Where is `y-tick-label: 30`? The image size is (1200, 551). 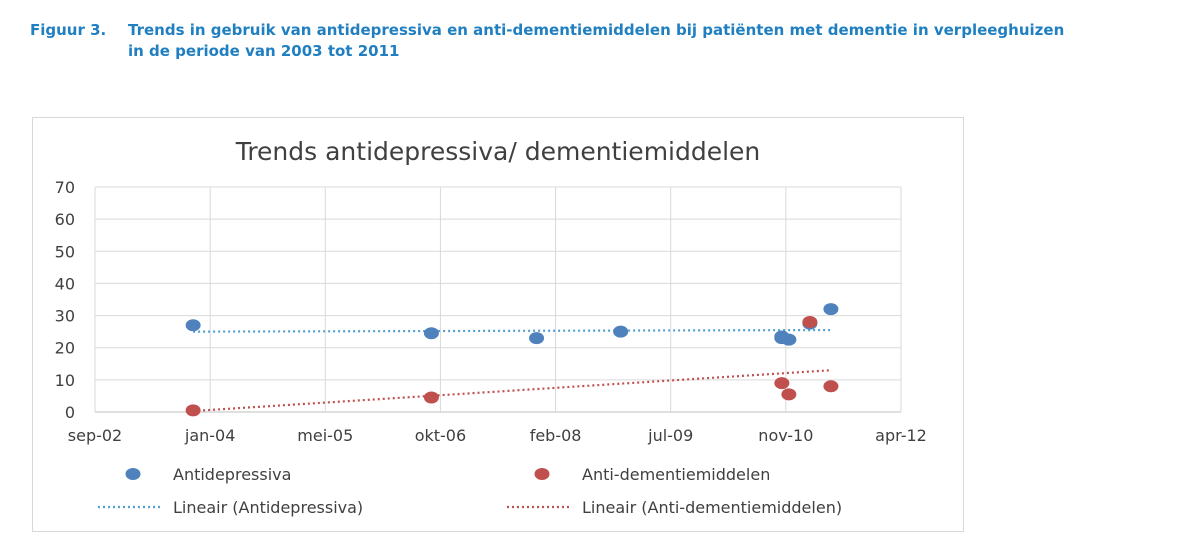
y-tick-label: 30 is located at coordinates (65, 316).